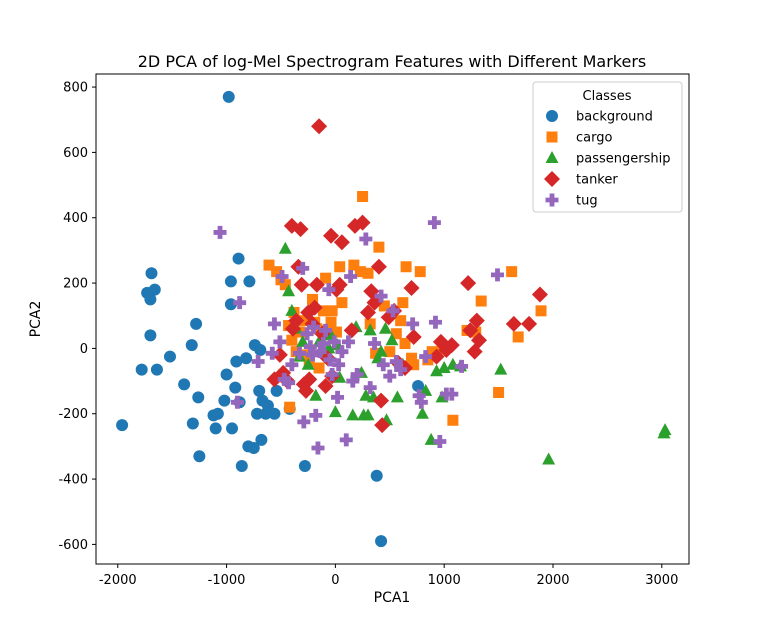 This screenshot has height=631, width=766. Describe the element at coordinates (227, 580) in the screenshot. I see `x-tick-label: -1000` at that location.